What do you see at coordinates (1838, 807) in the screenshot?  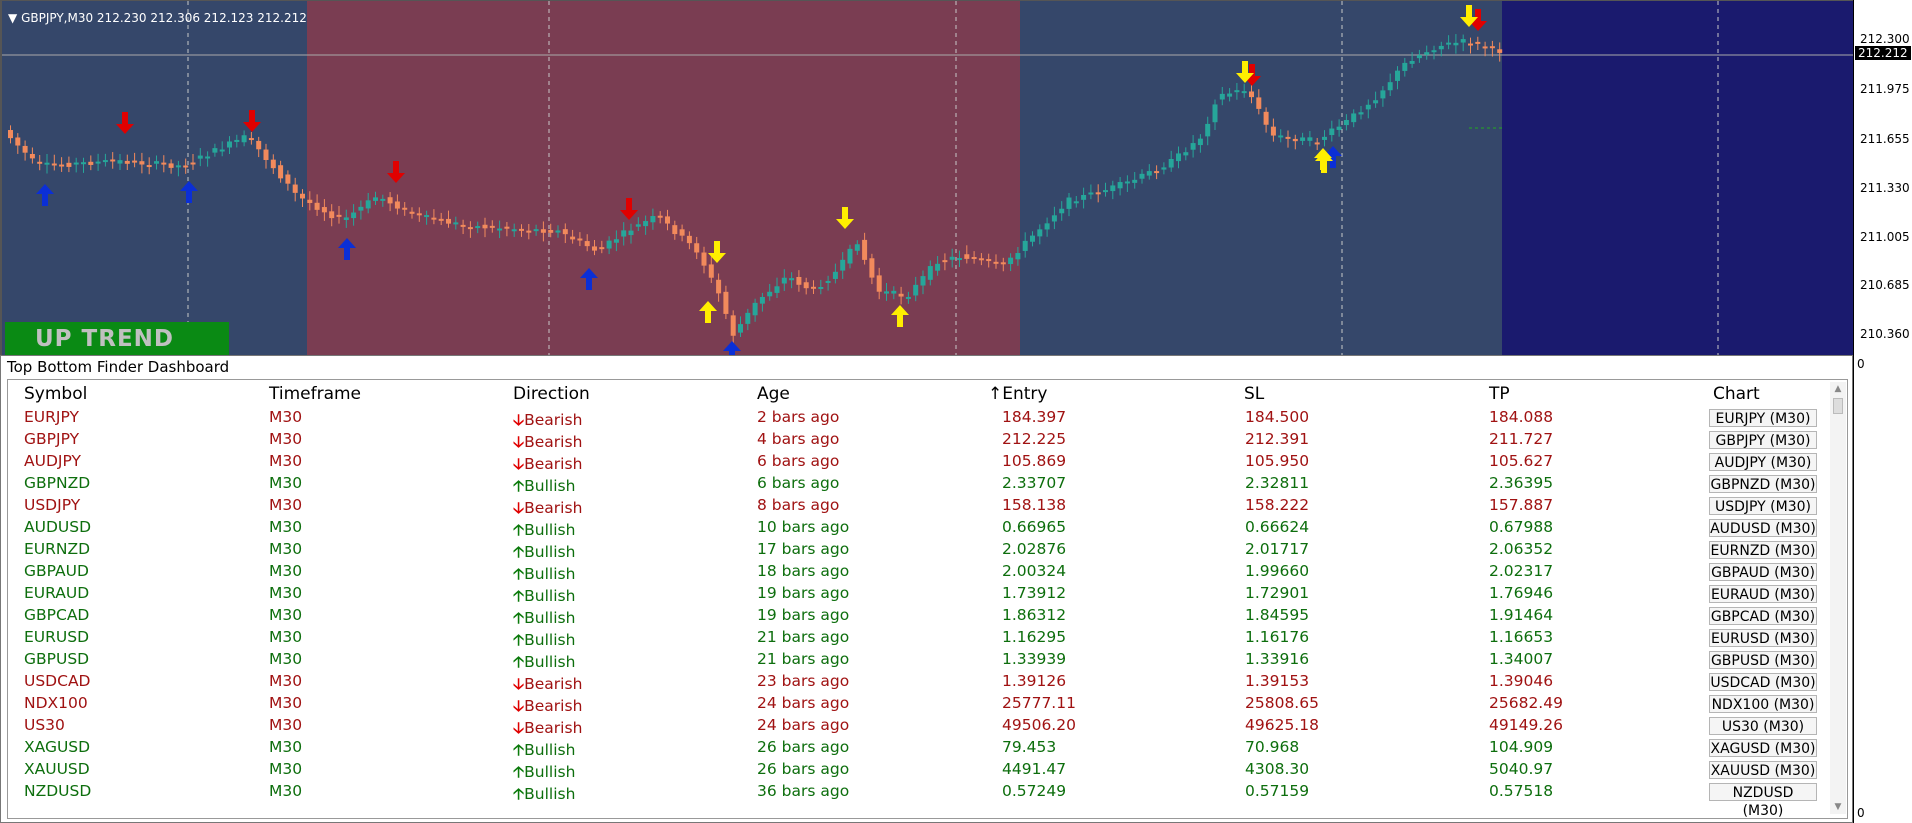 I see `scroll-down-icon: ▼` at bounding box center [1838, 807].